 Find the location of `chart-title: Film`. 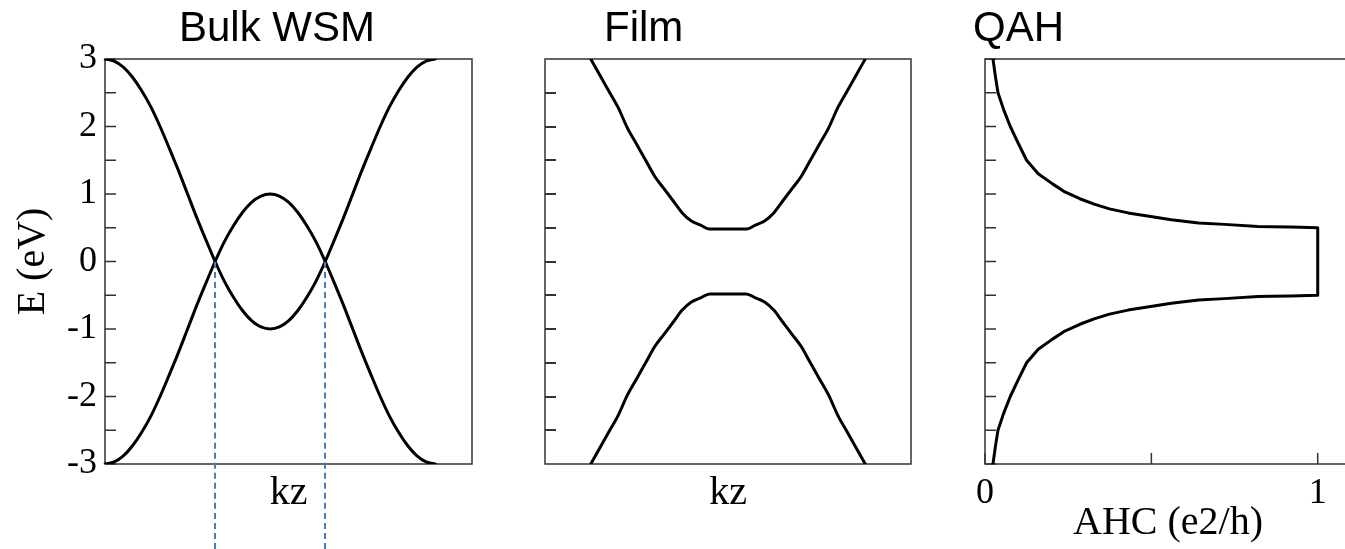

chart-title: Film is located at coordinates (644, 26).